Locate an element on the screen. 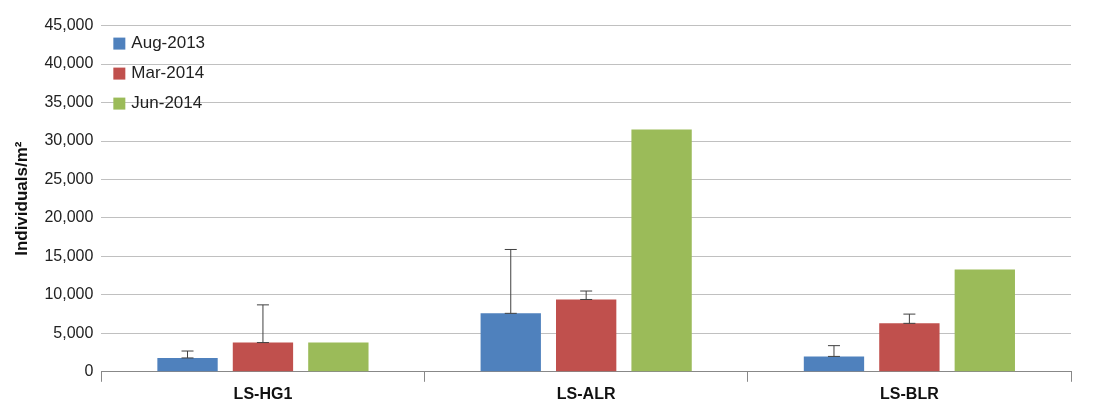  y-axis-title: Individuals/m² is located at coordinates (21, 198).